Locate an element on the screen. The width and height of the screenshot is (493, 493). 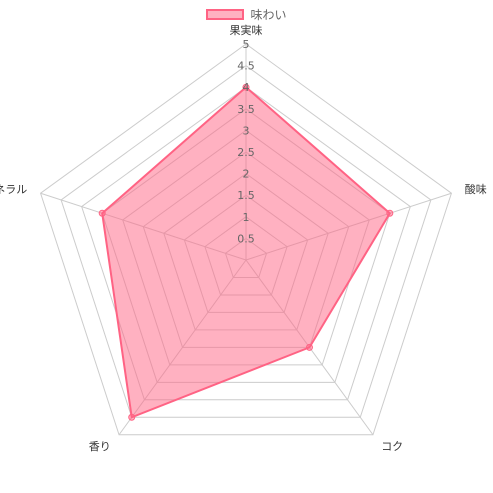
tick-label: 4 is located at coordinates (246, 87).